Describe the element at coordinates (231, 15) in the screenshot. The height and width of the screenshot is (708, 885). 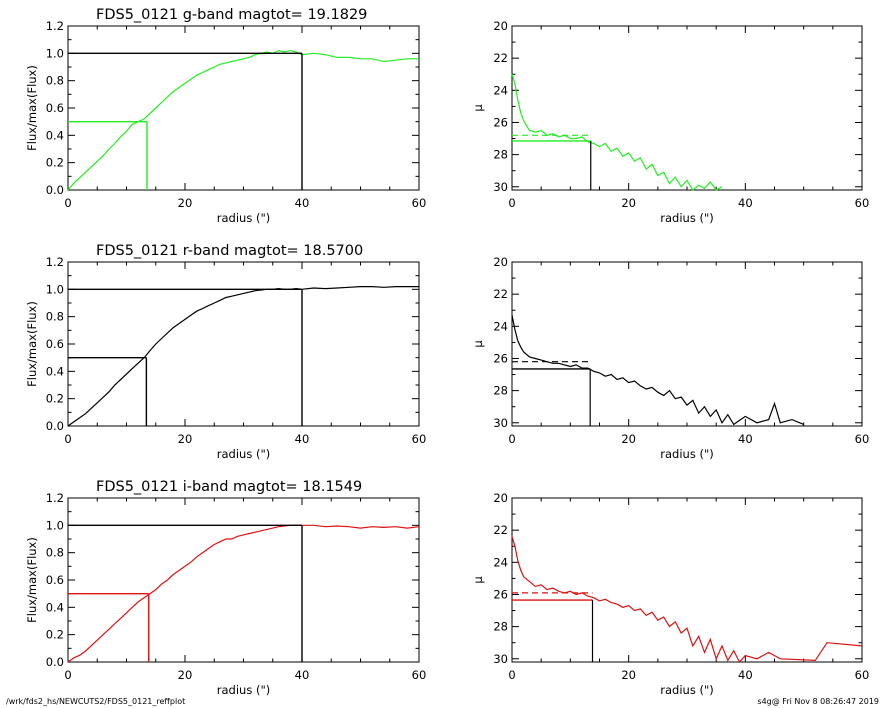
I see `panel-title: FDS5_0121 g-band magtot= 19.1829` at that location.